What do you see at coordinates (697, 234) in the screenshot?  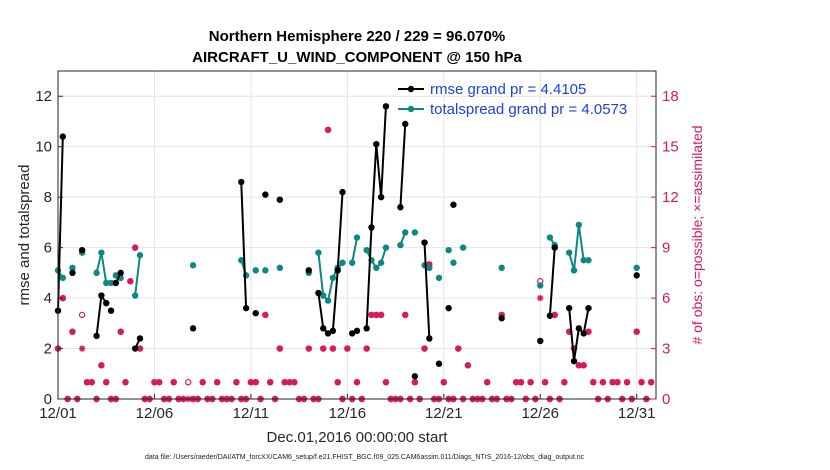 I see `y-axis-right-label: # of obs: o=possible; ×=assimilated` at bounding box center [697, 234].